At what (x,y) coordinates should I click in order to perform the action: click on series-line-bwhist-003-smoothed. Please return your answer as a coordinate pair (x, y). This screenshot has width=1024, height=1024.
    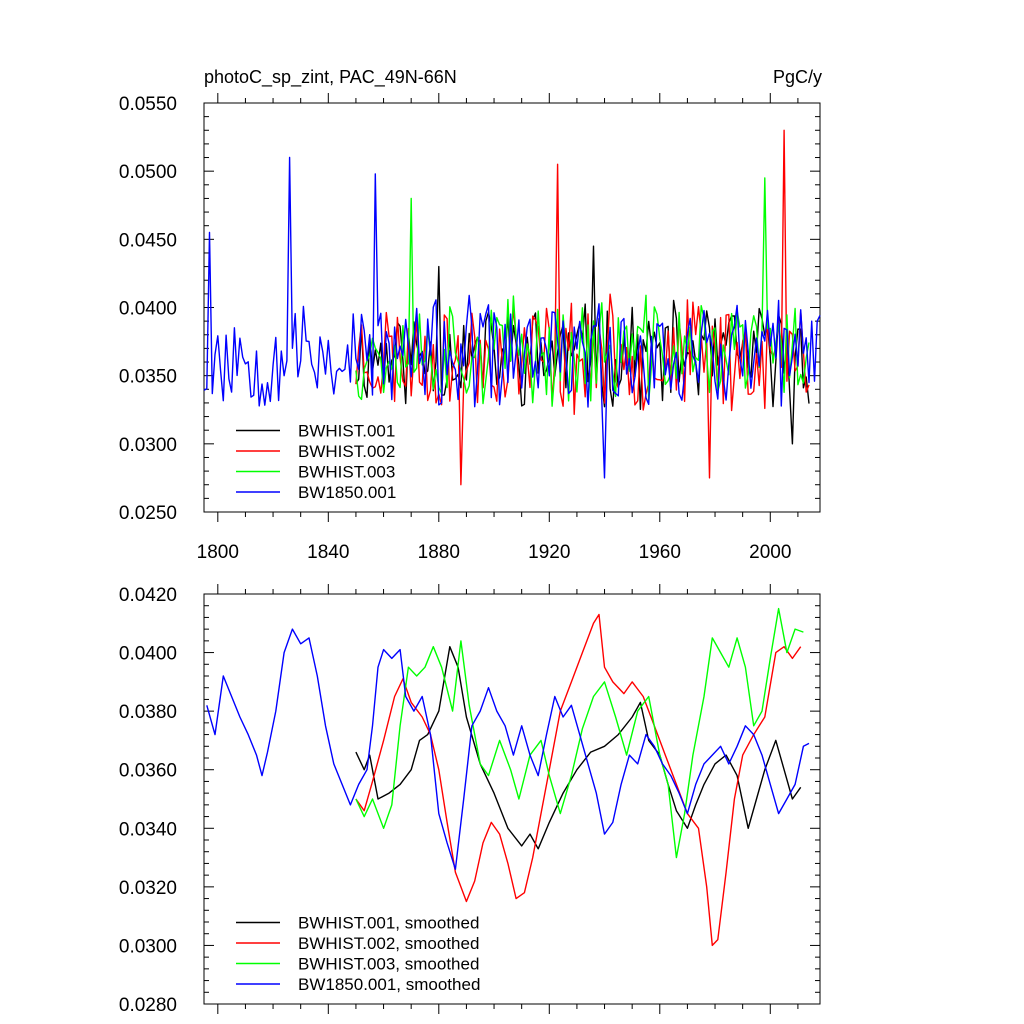
    Looking at the image, I should click on (579, 733).